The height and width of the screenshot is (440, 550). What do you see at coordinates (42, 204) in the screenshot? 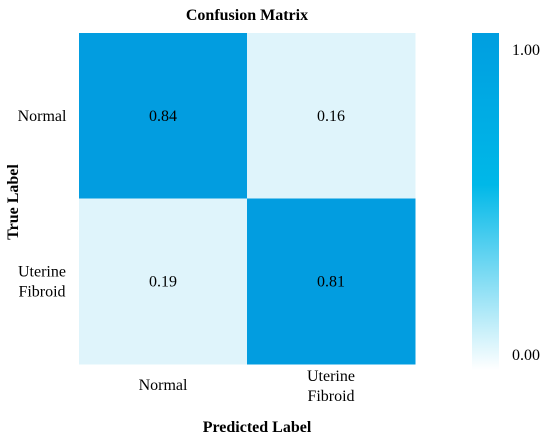
I see `y-tick-labels: Normal Uterine Fibroid` at bounding box center [42, 204].